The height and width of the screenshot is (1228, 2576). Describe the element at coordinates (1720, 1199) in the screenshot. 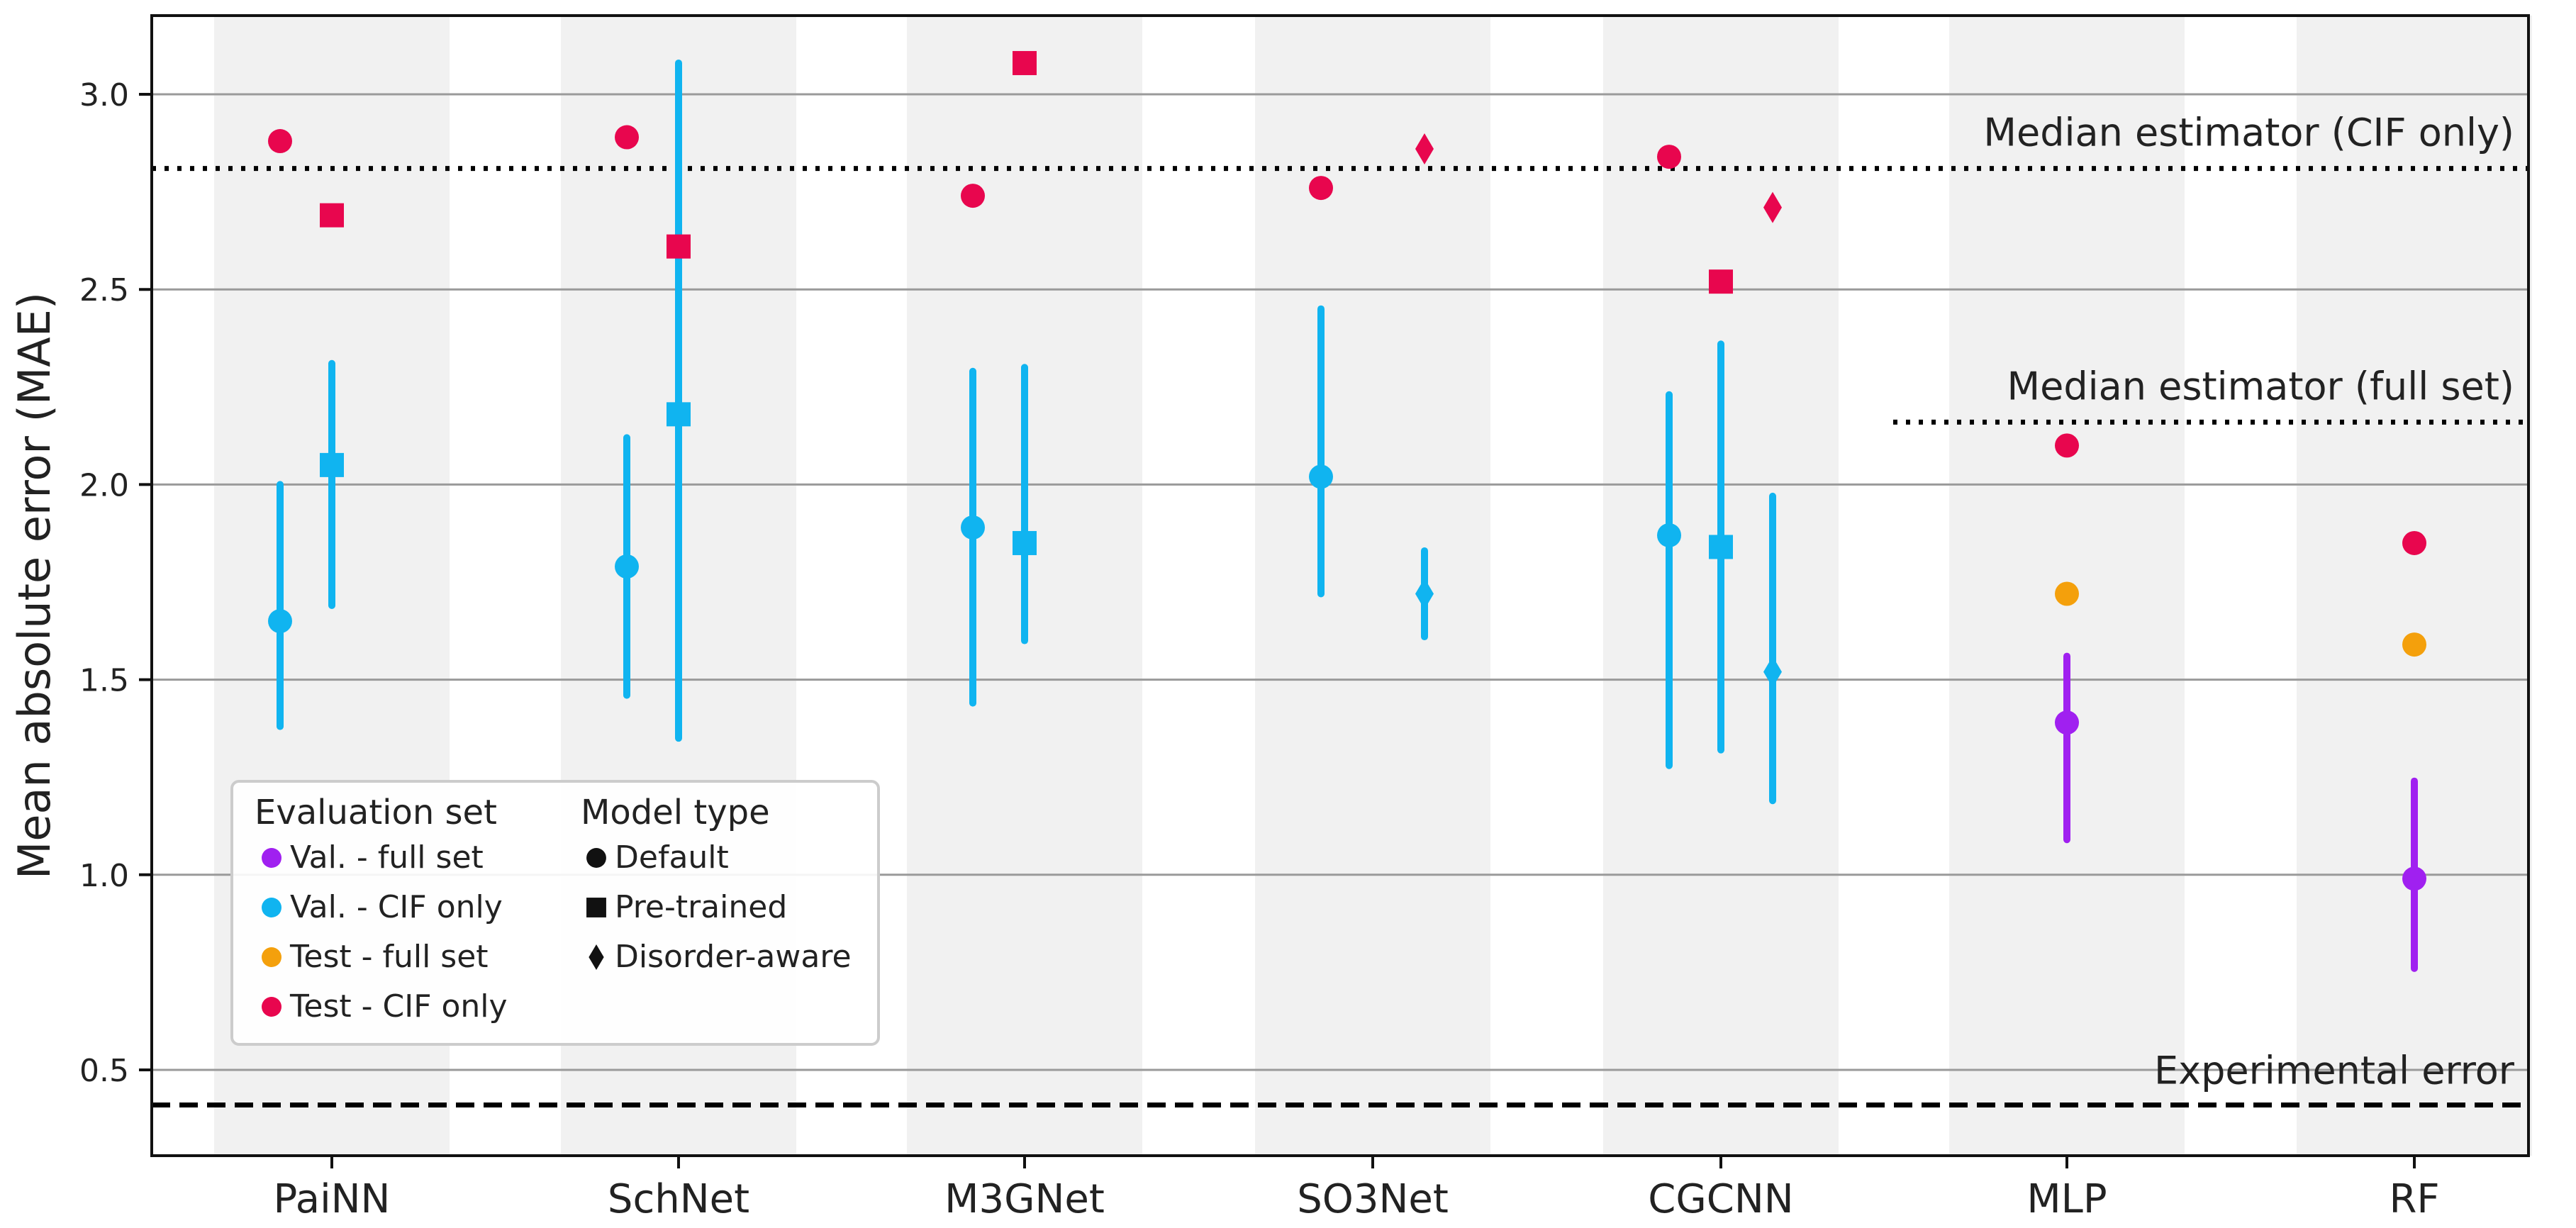

I see `x-tick-label-cgcnn: CGCNN` at that location.